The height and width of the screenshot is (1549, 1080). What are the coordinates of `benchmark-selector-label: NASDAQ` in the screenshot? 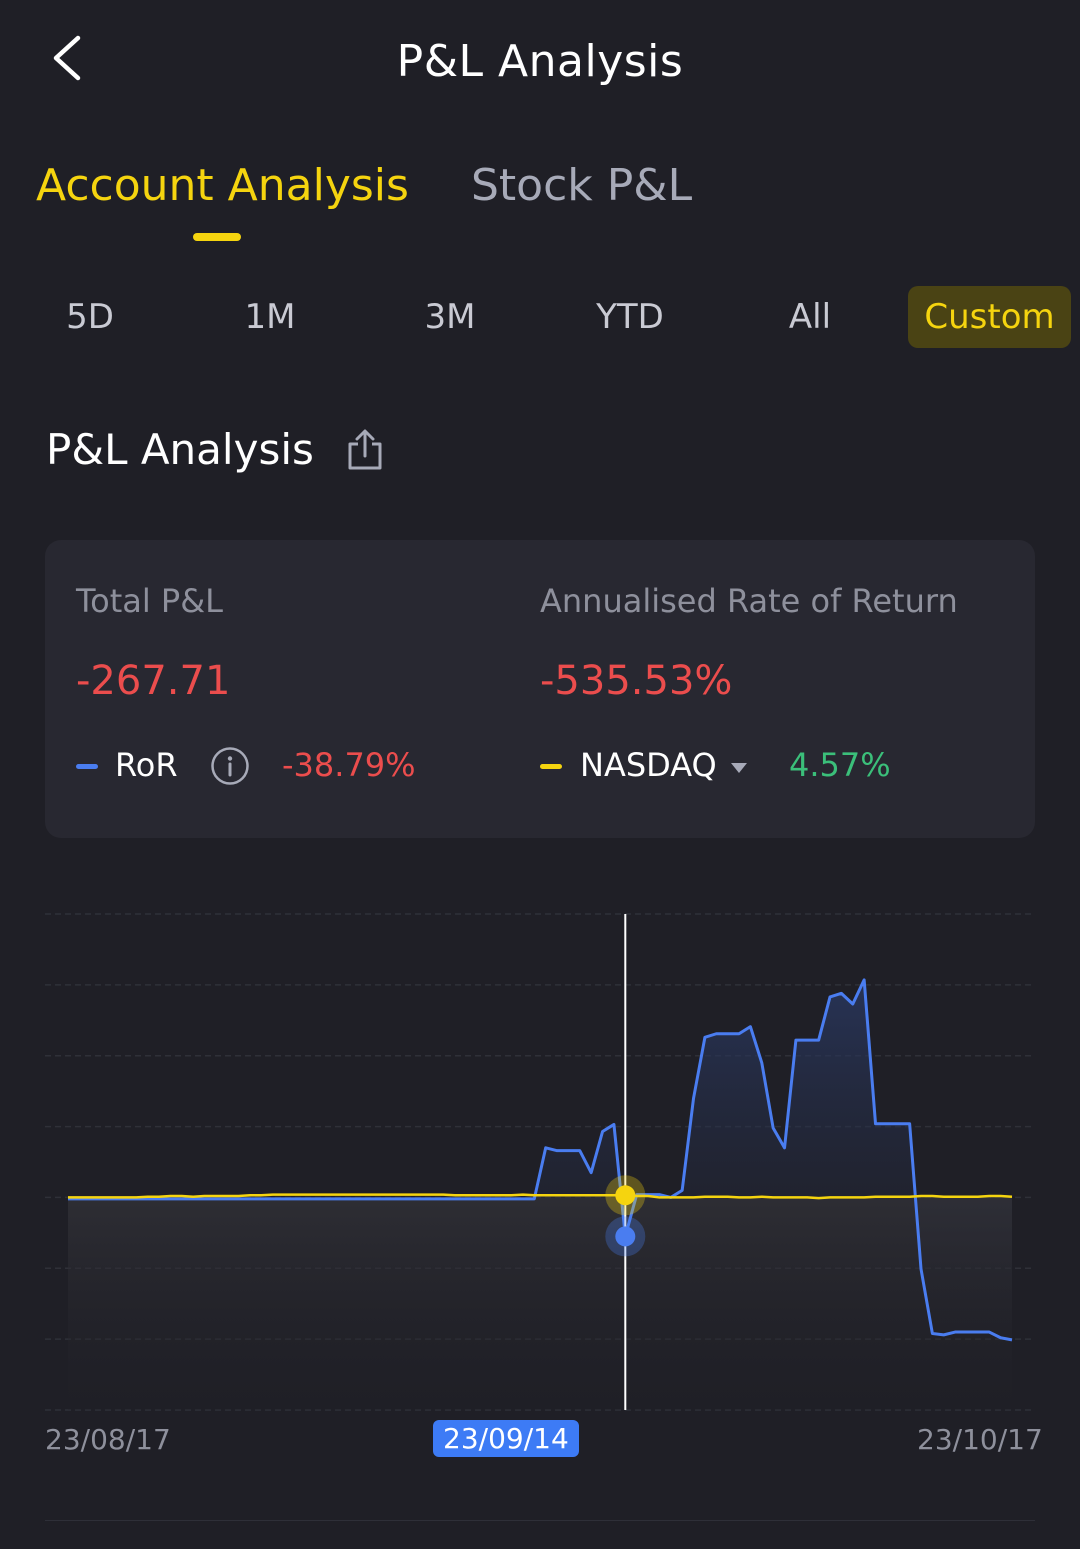 It's located at (648, 765).